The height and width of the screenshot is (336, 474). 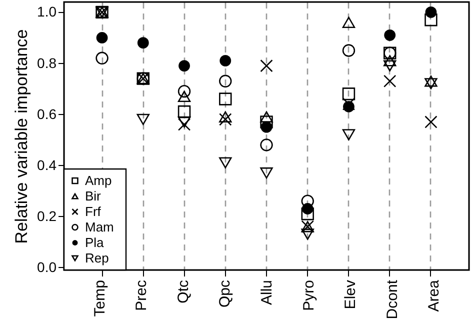 What do you see at coordinates (267, 293) in the screenshot?
I see `x-tick-label: Allu` at bounding box center [267, 293].